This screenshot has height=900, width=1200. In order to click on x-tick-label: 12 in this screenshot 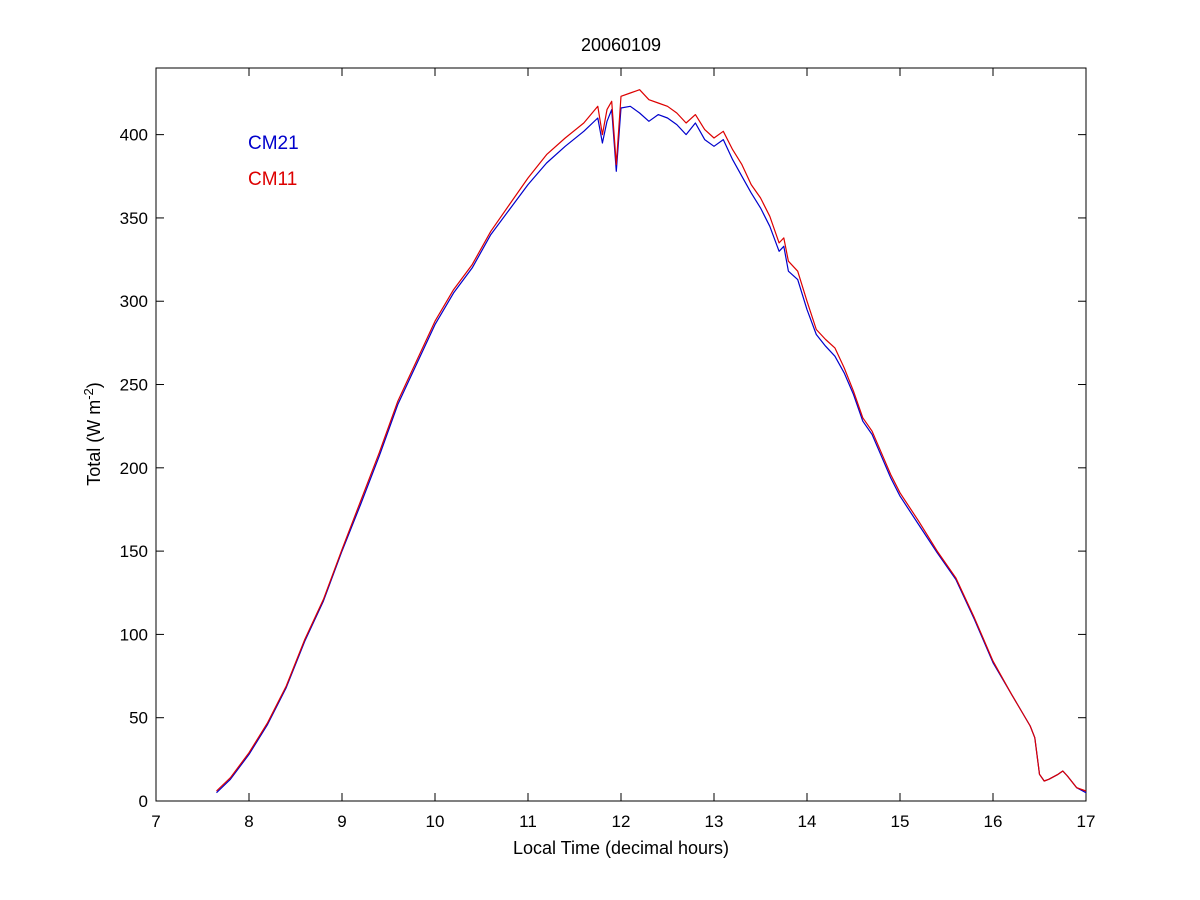, I will do `click(621, 821)`.